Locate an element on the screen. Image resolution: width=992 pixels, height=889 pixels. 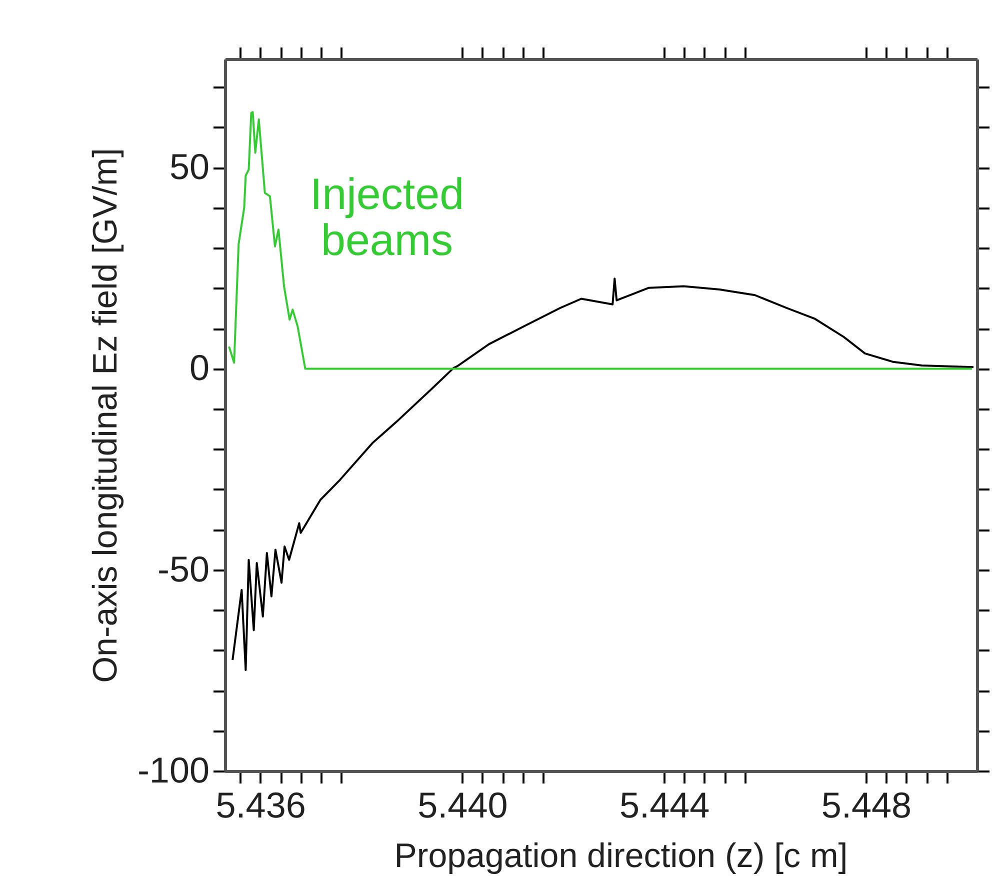
y-tick-label: -100 is located at coordinates (173, 770).